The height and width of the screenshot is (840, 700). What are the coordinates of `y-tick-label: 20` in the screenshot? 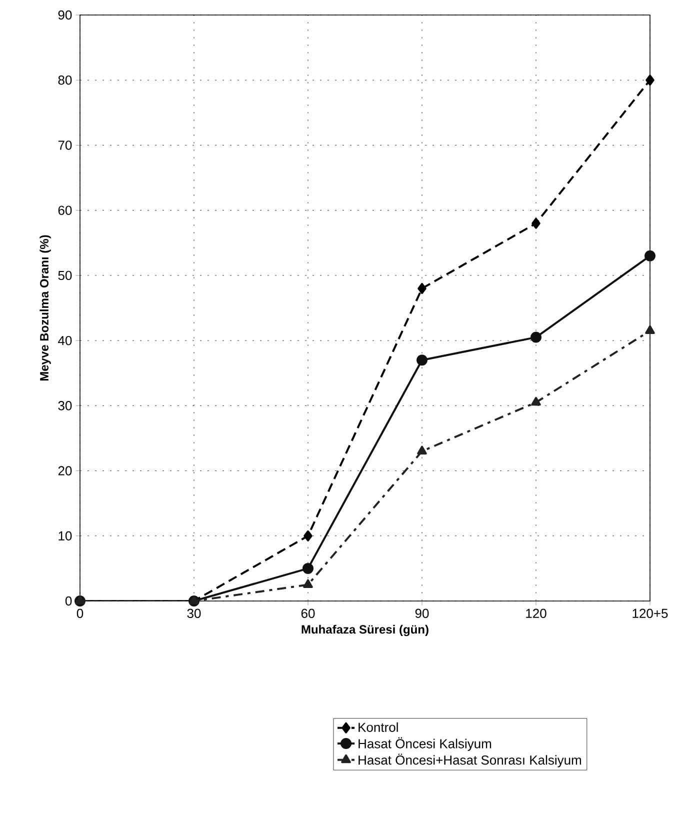 It's located at (65, 471).